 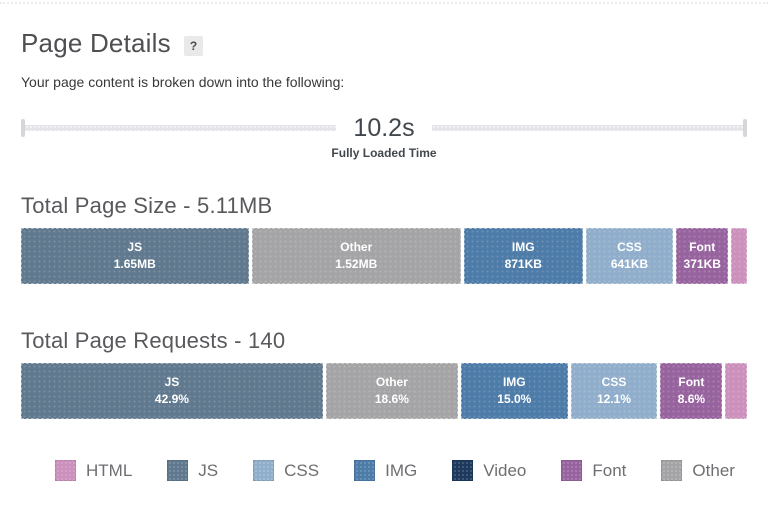 I want to click on timeline-right-cap-icon, so click(x=745, y=128).